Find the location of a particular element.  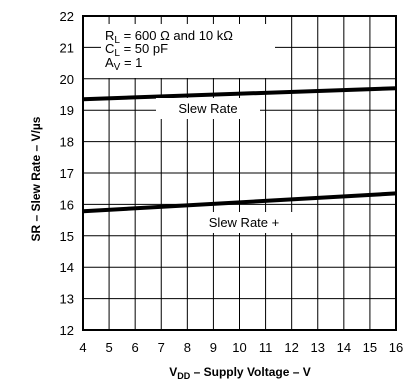

y-tick-label: 12 is located at coordinates (67, 330).